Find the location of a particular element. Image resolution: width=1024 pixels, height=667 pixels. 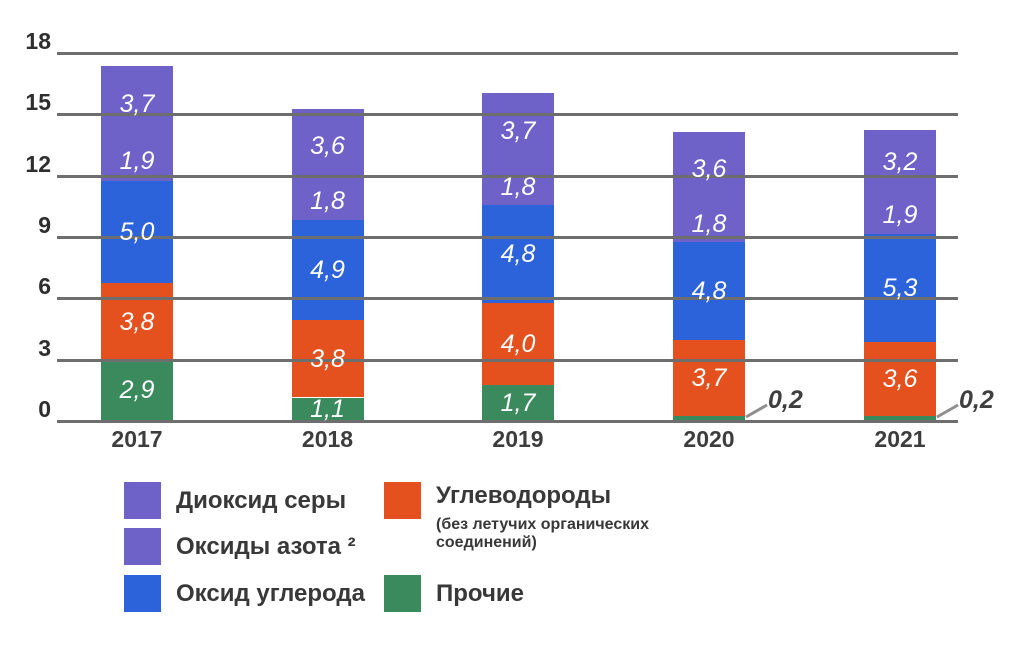

bar-value-label: 4,9 is located at coordinates (327, 269).